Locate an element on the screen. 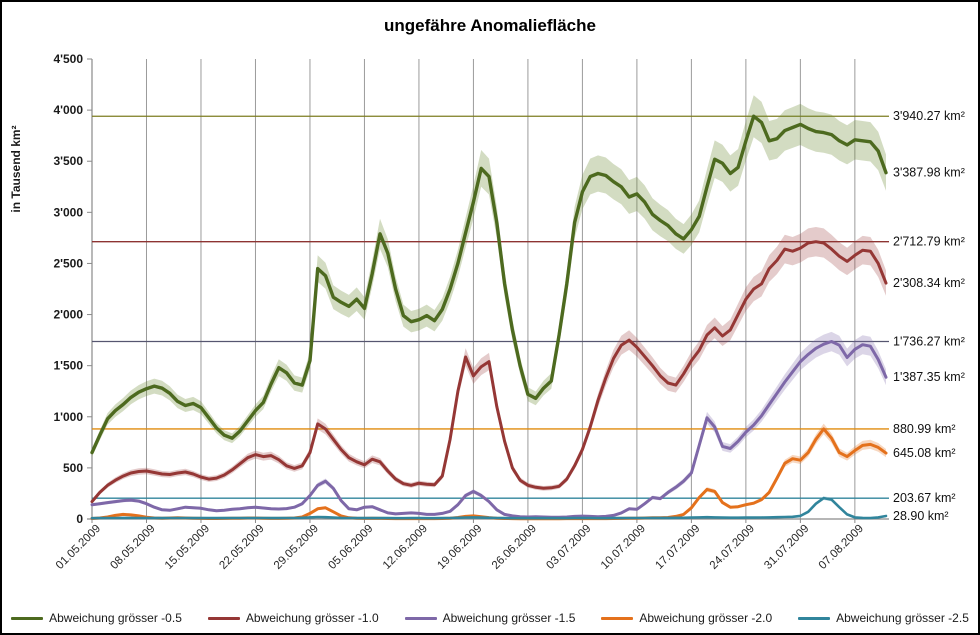 The image size is (980, 635). x-tick-label: 31.07.2009 is located at coordinates (786, 547).